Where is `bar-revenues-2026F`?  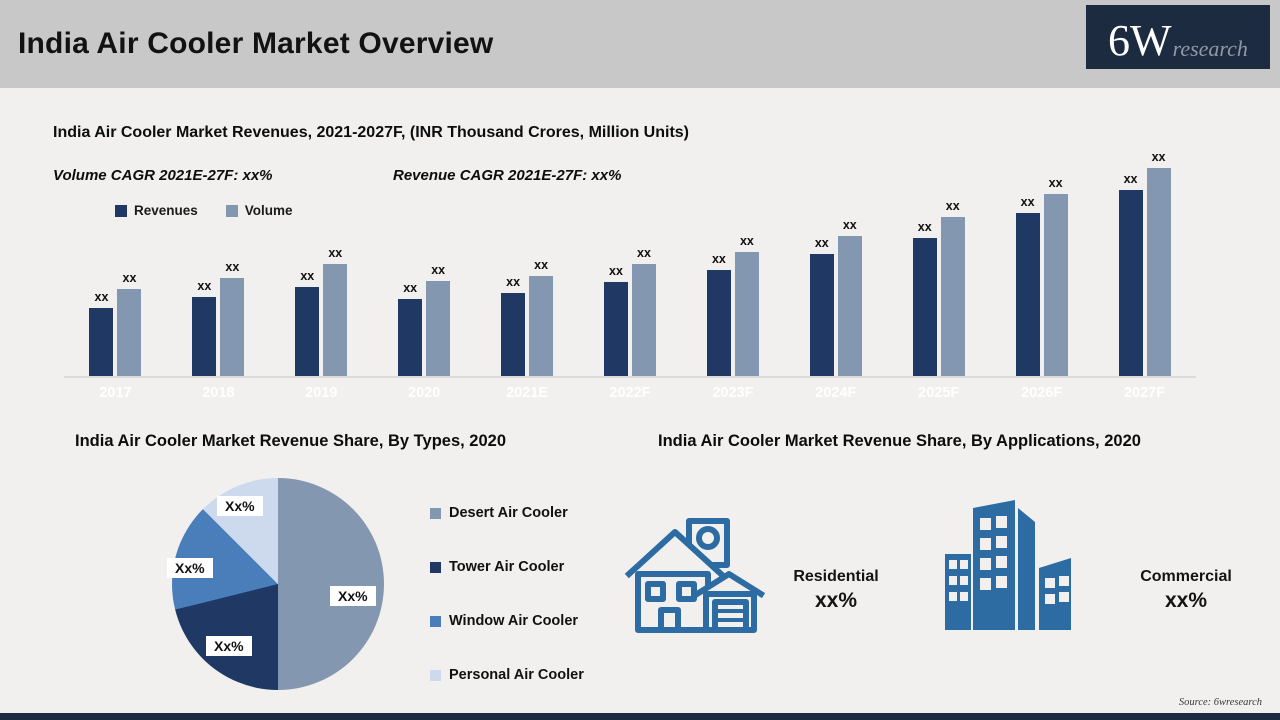
bar-revenues-2026F is located at coordinates (1027, 294).